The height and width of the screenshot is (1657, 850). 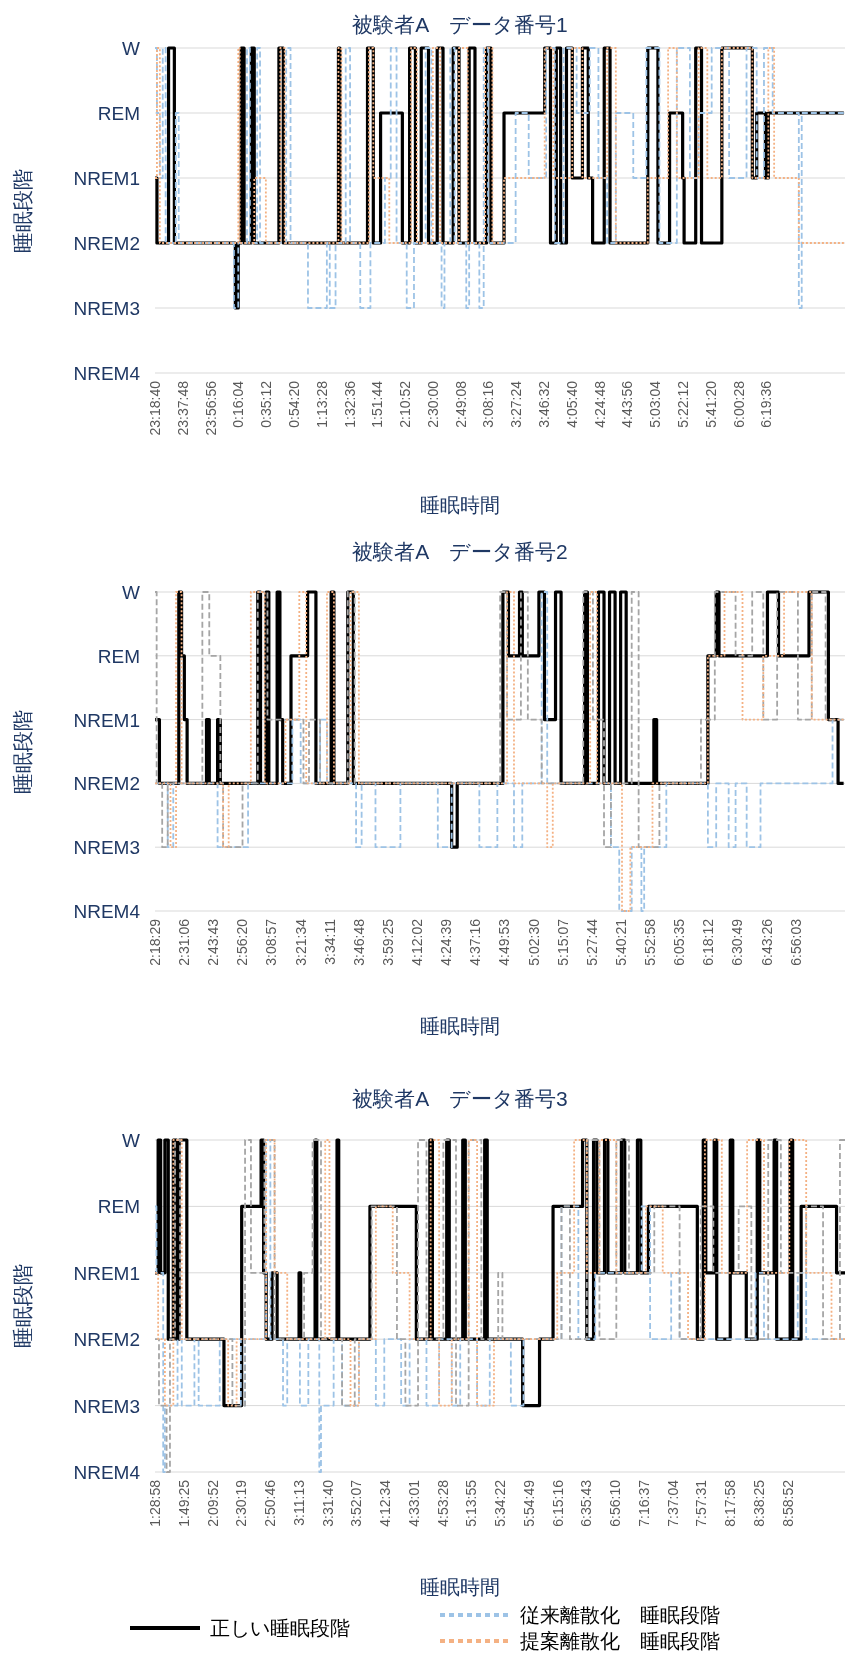 What do you see at coordinates (710, 404) in the screenshot?
I see `x-tick-label: 5:41:20` at bounding box center [710, 404].